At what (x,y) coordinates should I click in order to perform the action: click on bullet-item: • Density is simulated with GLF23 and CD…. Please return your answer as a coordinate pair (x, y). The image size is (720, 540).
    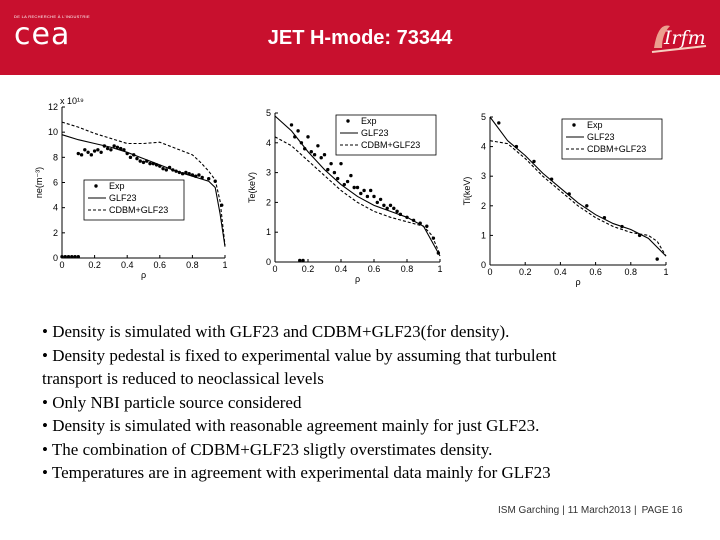
    Looking at the image, I should click on (276, 331).